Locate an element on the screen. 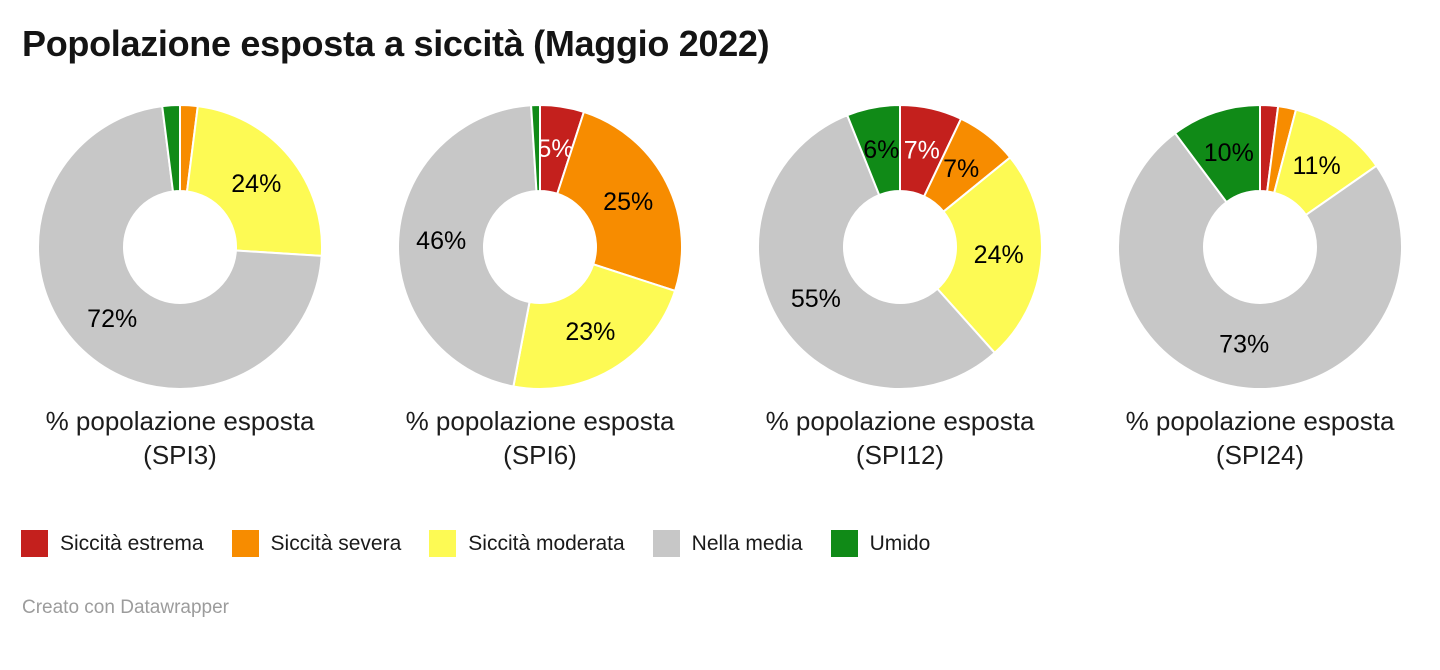 Image resolution: width=1440 pixels, height=670 pixels. donut-chart-spi24: 11% 73% 10% is located at coordinates (1260, 246).